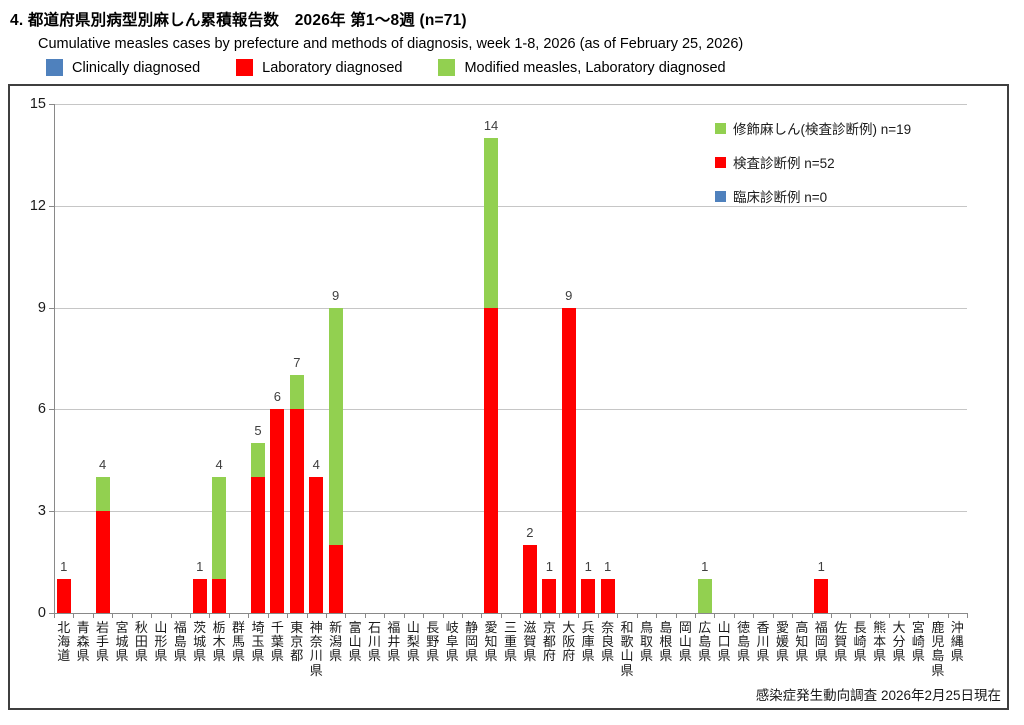  I want to click on x-axis-label: 福井県, so click(394, 642).